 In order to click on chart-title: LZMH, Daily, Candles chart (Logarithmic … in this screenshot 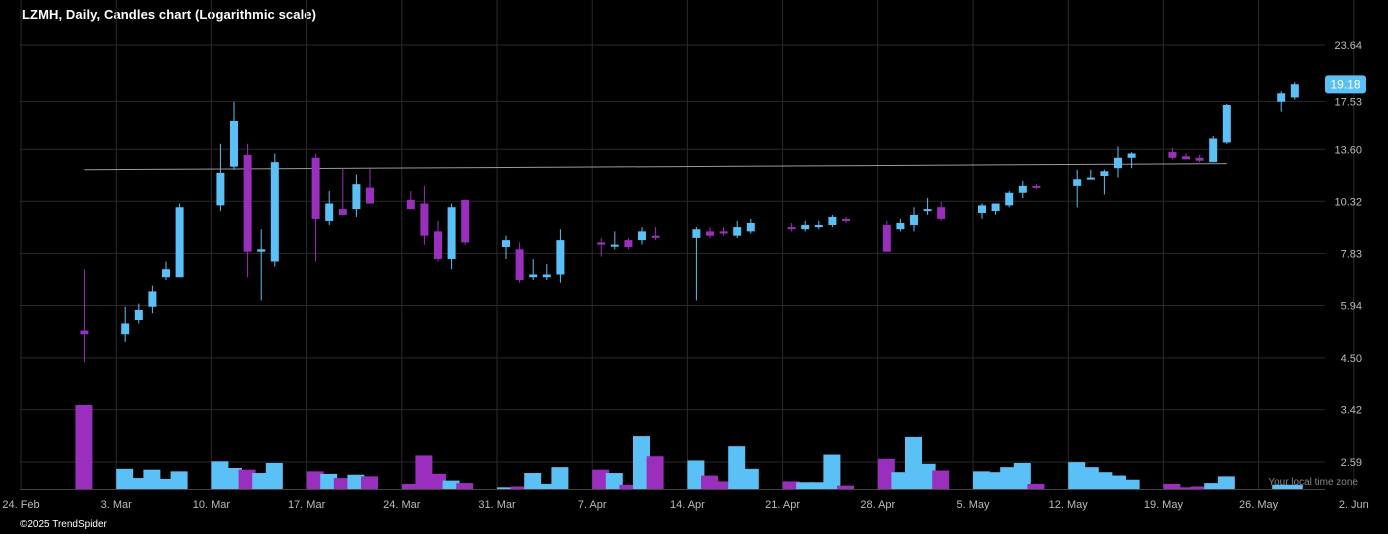, I will do `click(169, 14)`.